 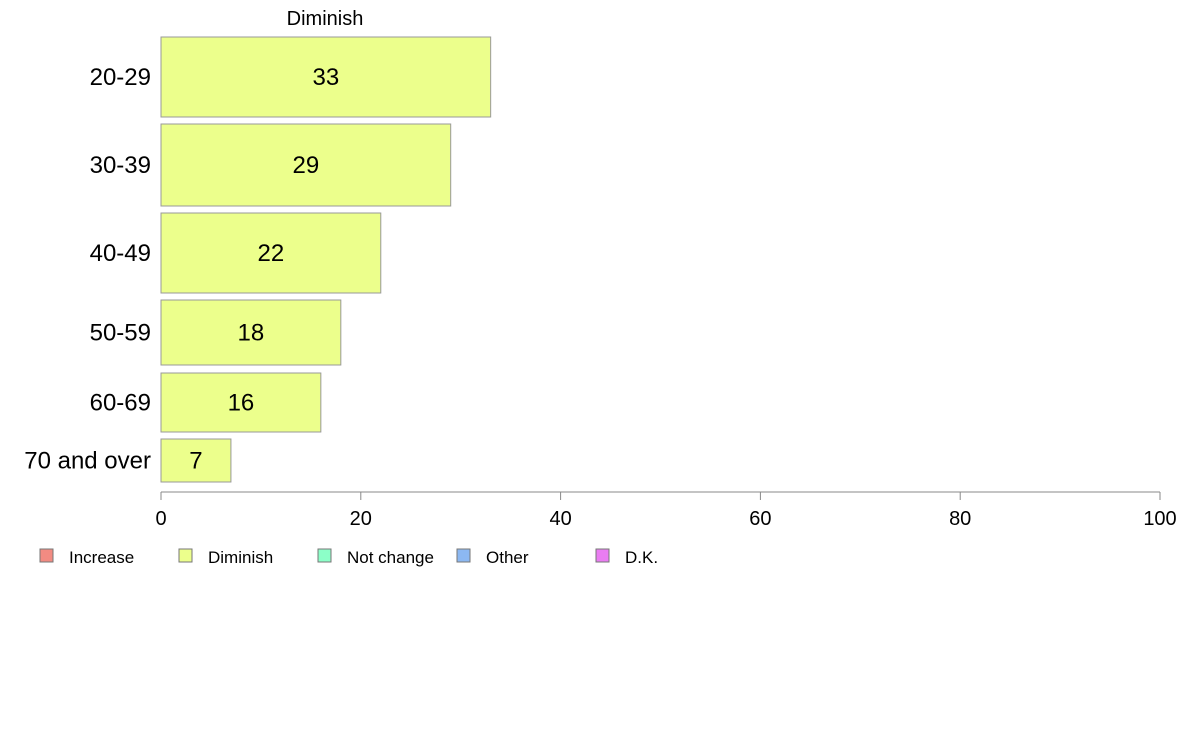 I want to click on category-label: 20-29, so click(x=120, y=77).